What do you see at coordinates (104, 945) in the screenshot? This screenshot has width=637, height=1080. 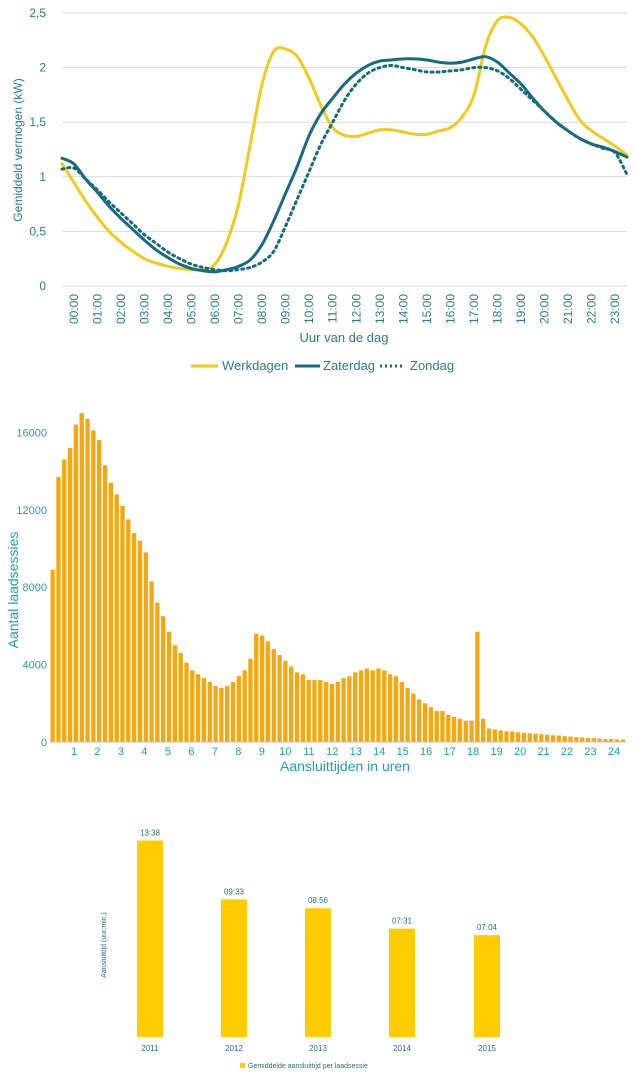 I see `chart3-y-axis-label: Aansluittijd (uur:min.)` at bounding box center [104, 945].